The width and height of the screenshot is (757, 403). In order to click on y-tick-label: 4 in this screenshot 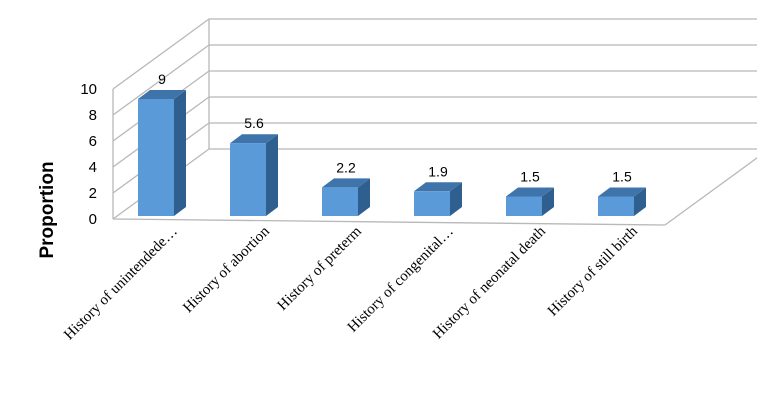, I will do `click(93, 167)`.